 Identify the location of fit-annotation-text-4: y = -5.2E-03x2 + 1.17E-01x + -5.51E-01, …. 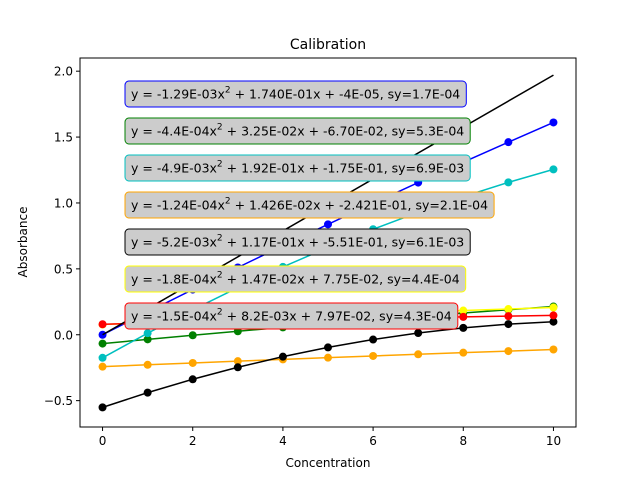
(297, 242).